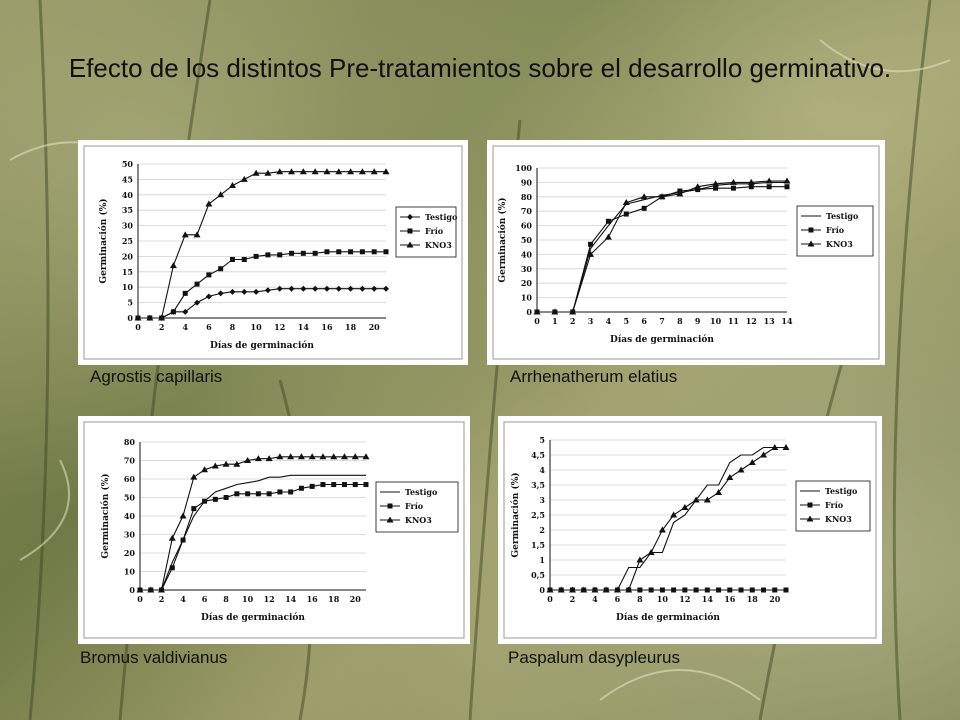 The width and height of the screenshot is (960, 720). What do you see at coordinates (542, 470) in the screenshot?
I see `y-tick-label: 4` at bounding box center [542, 470].